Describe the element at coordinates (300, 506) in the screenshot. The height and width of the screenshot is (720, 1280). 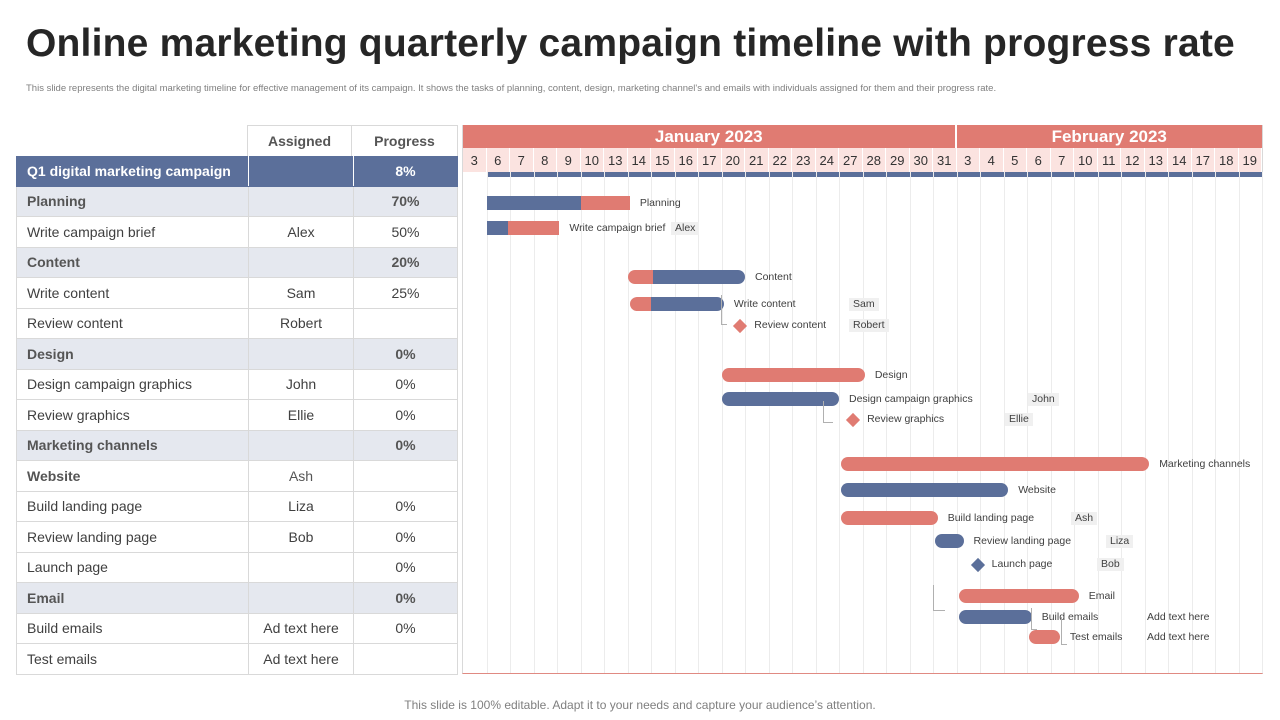
I see `assigned-cell: Liza` at that location.